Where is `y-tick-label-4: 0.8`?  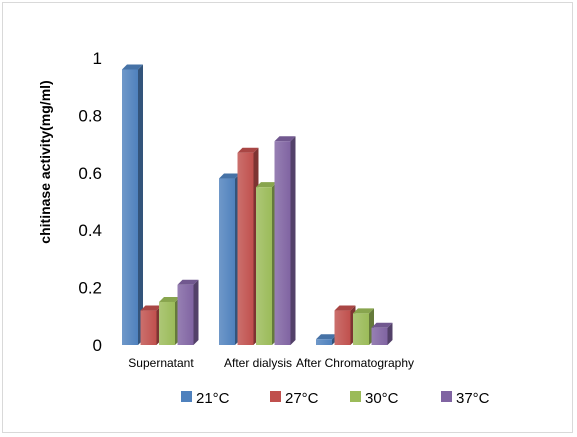 y-tick-label-4: 0.8 is located at coordinates (90, 115).